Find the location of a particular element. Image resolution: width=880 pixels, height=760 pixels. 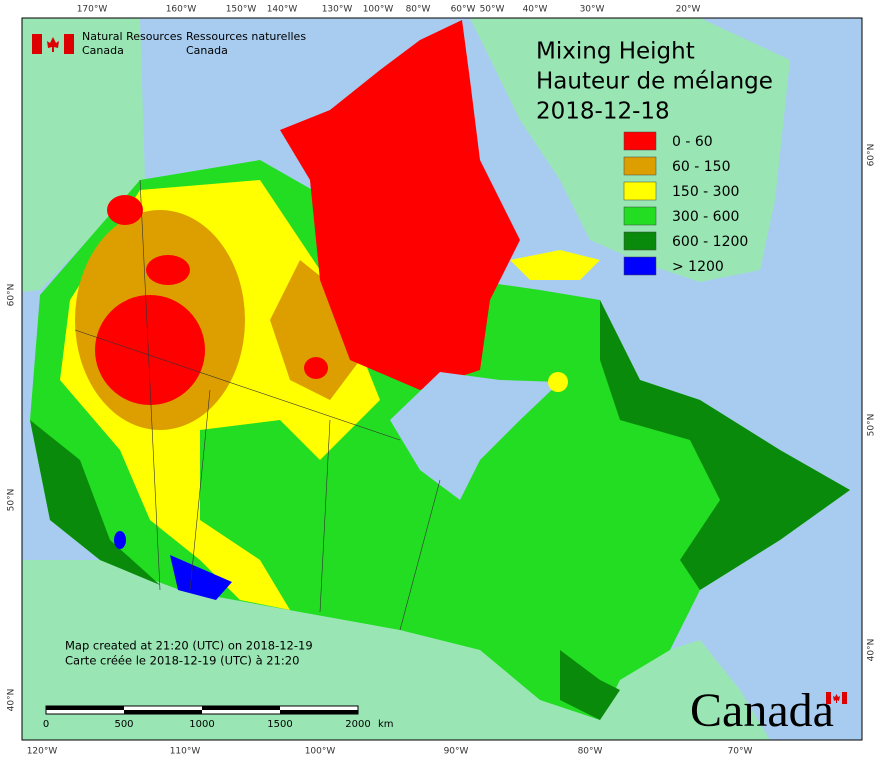

agency-en: Natural Resources is located at coordinates (132, 36).